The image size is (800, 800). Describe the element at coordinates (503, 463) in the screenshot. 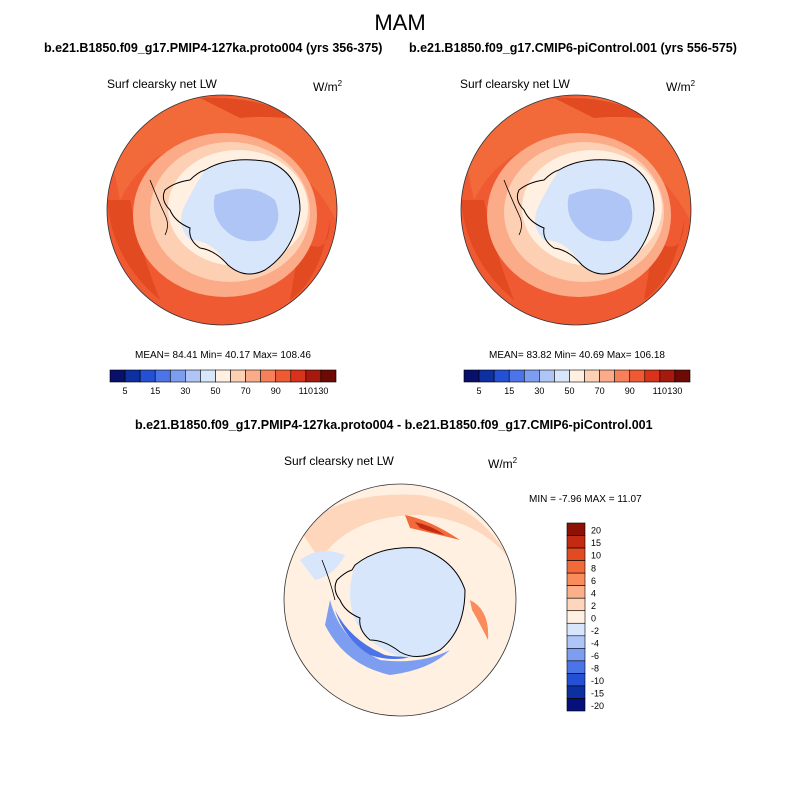

I see `diff-units: W/m2` at that location.